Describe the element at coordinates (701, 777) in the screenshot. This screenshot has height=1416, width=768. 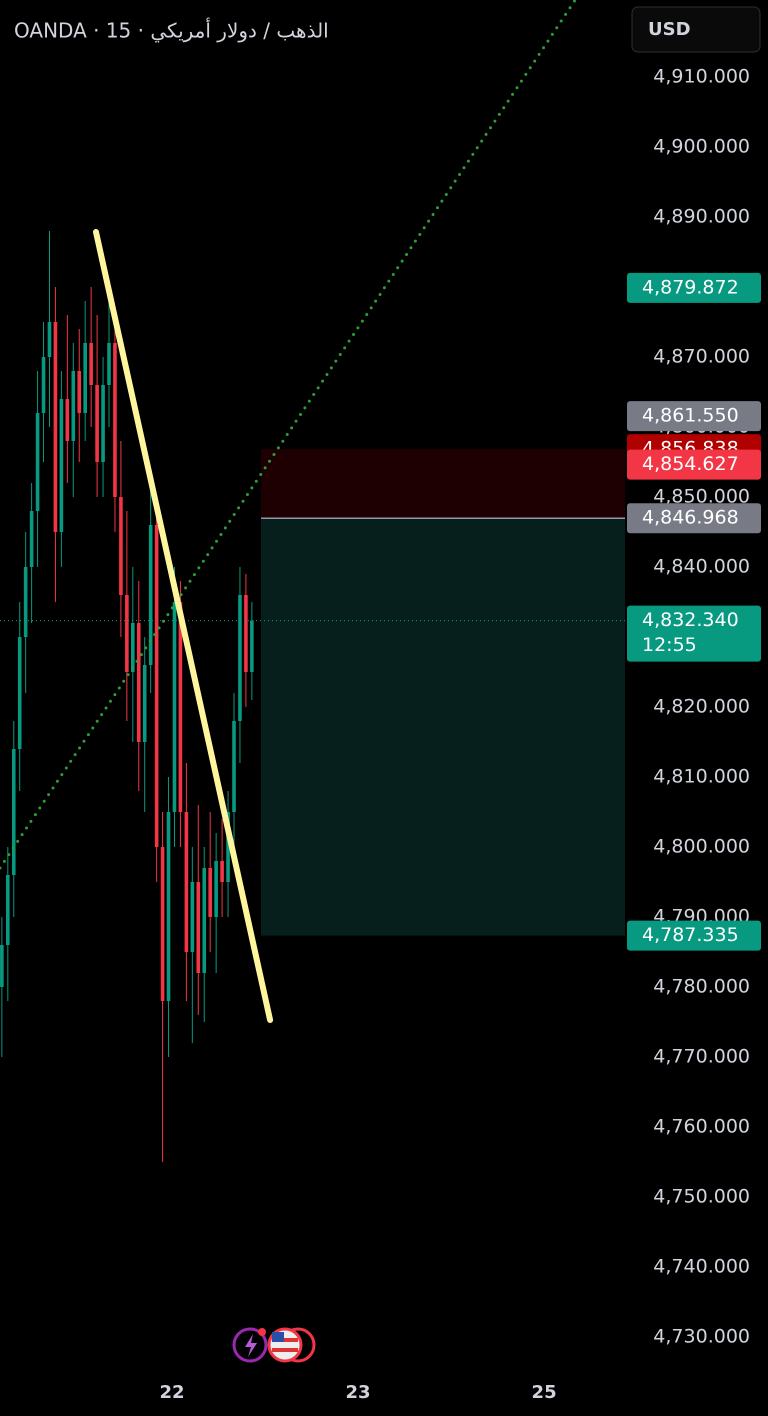
I see `y-tick-label: 4,810.000` at that location.